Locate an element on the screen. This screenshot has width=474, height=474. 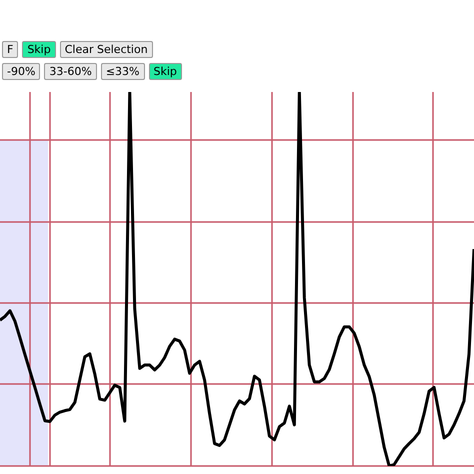
text: ≤33% is located at coordinates (123, 71).